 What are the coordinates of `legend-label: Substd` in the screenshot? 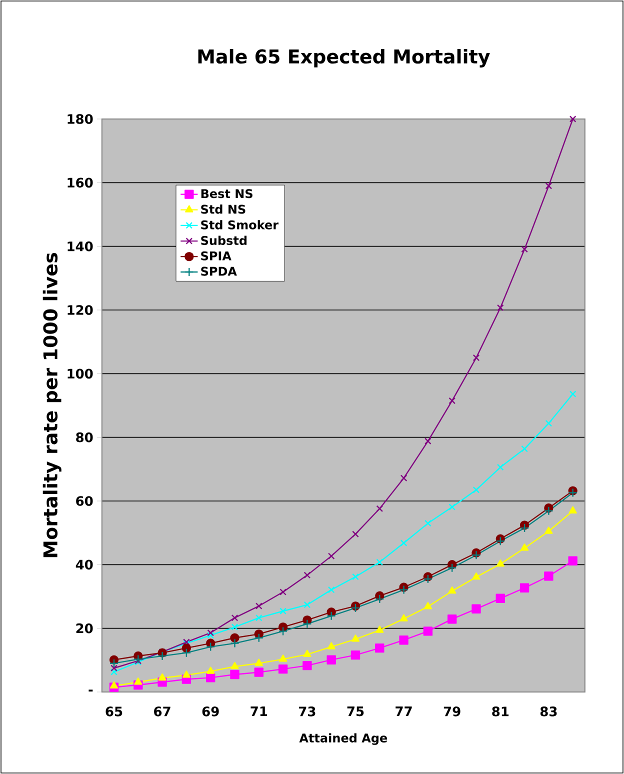 It's located at (224, 241).